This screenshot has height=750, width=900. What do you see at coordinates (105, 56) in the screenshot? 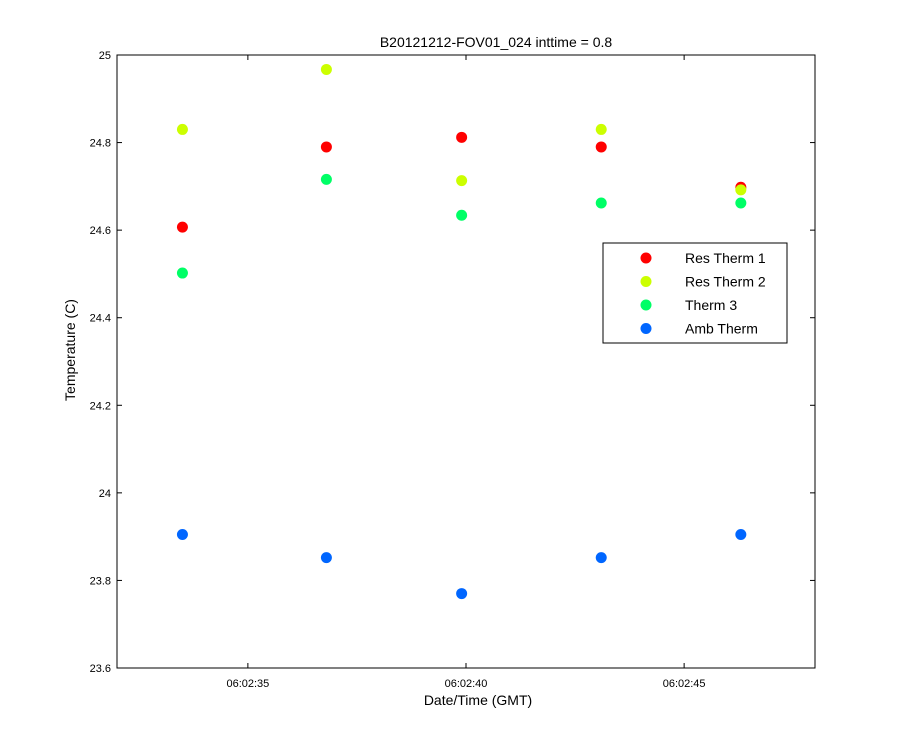
I see `y-tick-label: 25` at bounding box center [105, 56].